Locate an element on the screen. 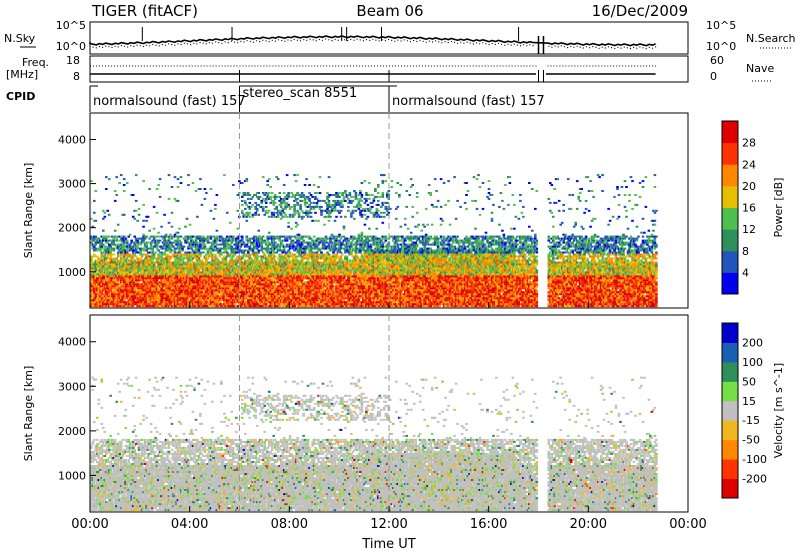 Image resolution: width=800 pixels, height=554 pixels. nsearch-trace is located at coordinates (373, 44).